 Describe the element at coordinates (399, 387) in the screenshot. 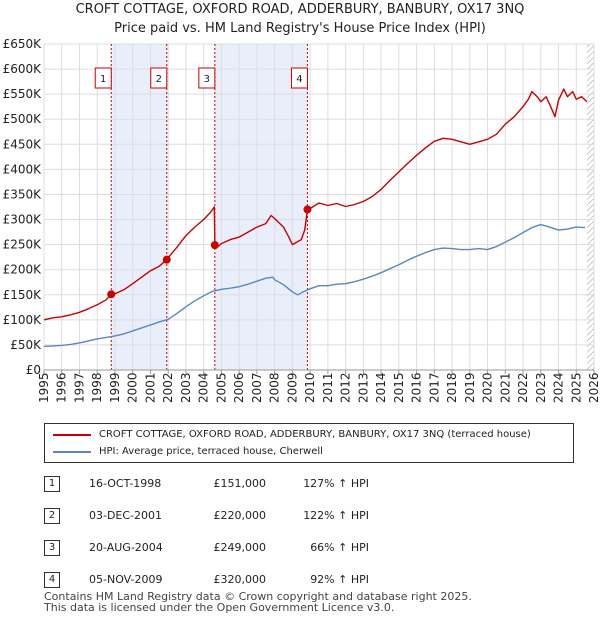

I see `x-tick-label: 2015` at that location.